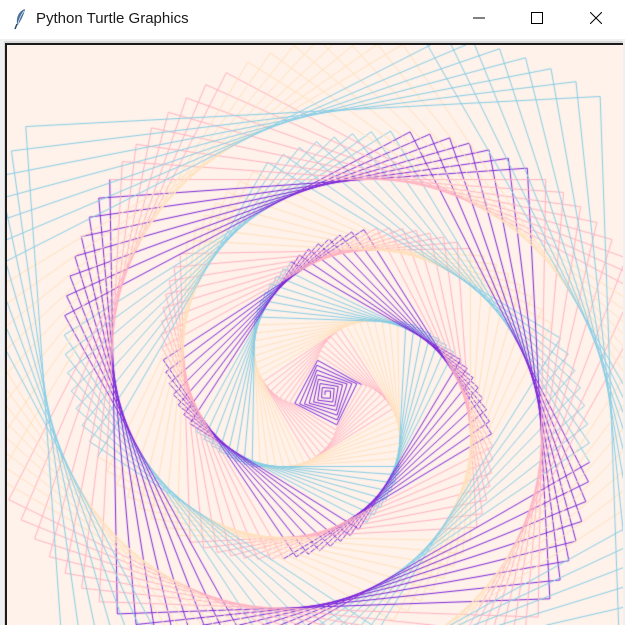 The width and height of the screenshot is (625, 625). I want to click on minimize-button, so click(479, 19).